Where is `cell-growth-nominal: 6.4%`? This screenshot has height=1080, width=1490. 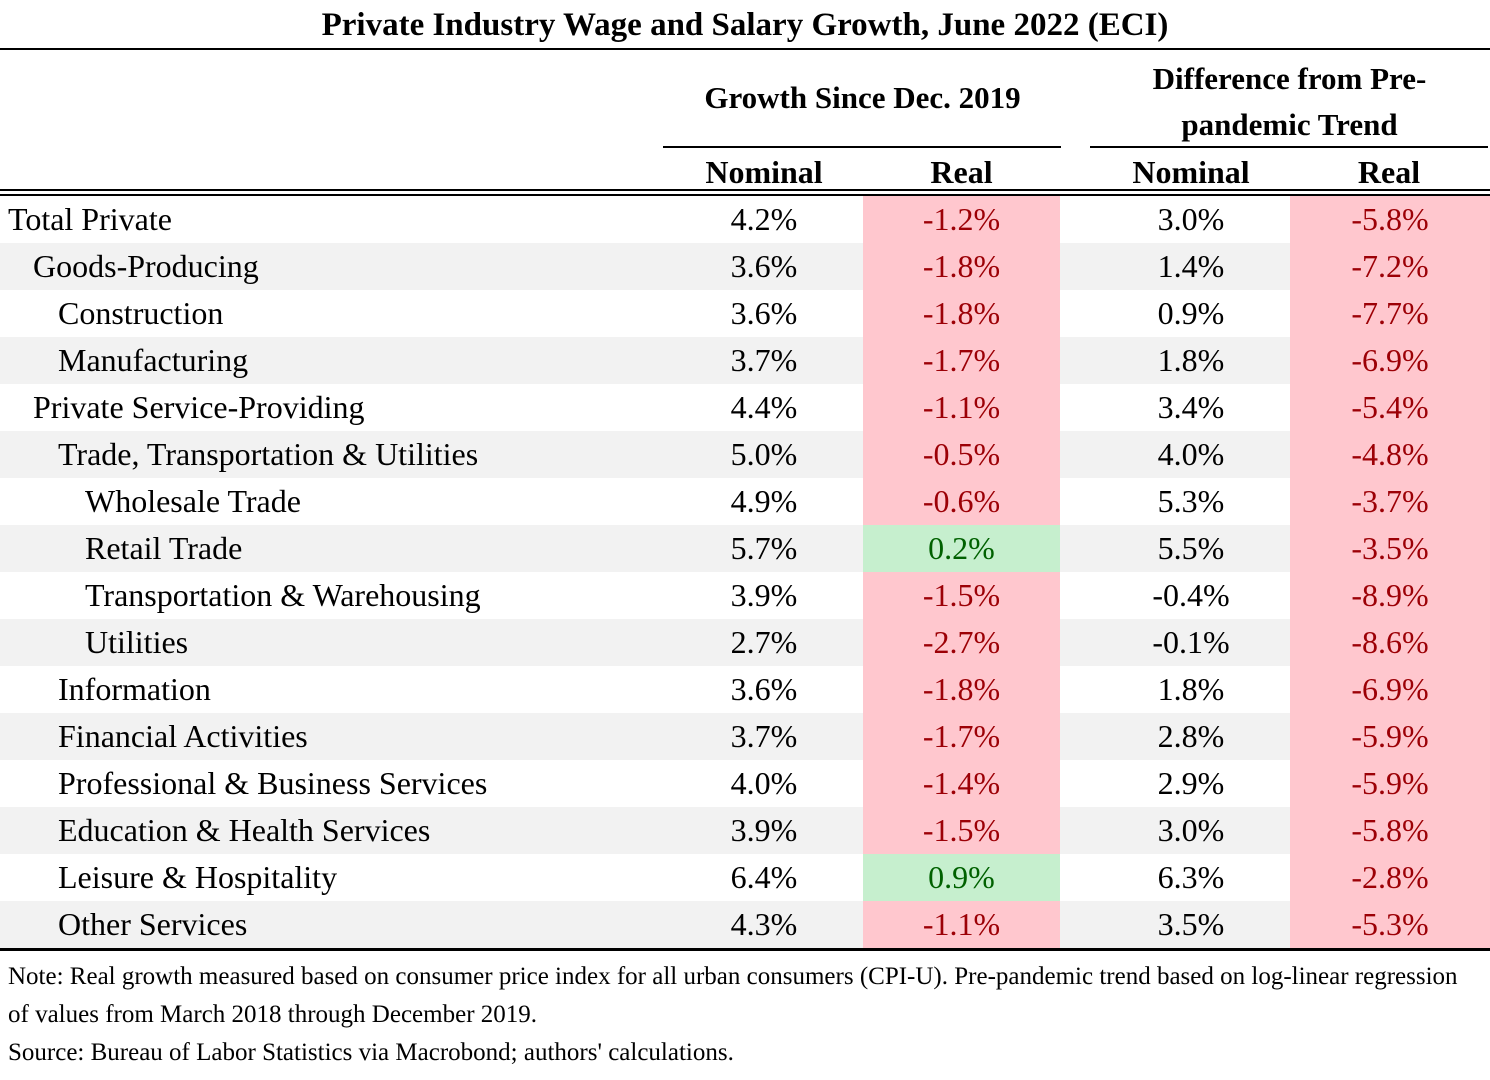
cell-growth-nominal: 6.4% is located at coordinates (764, 877).